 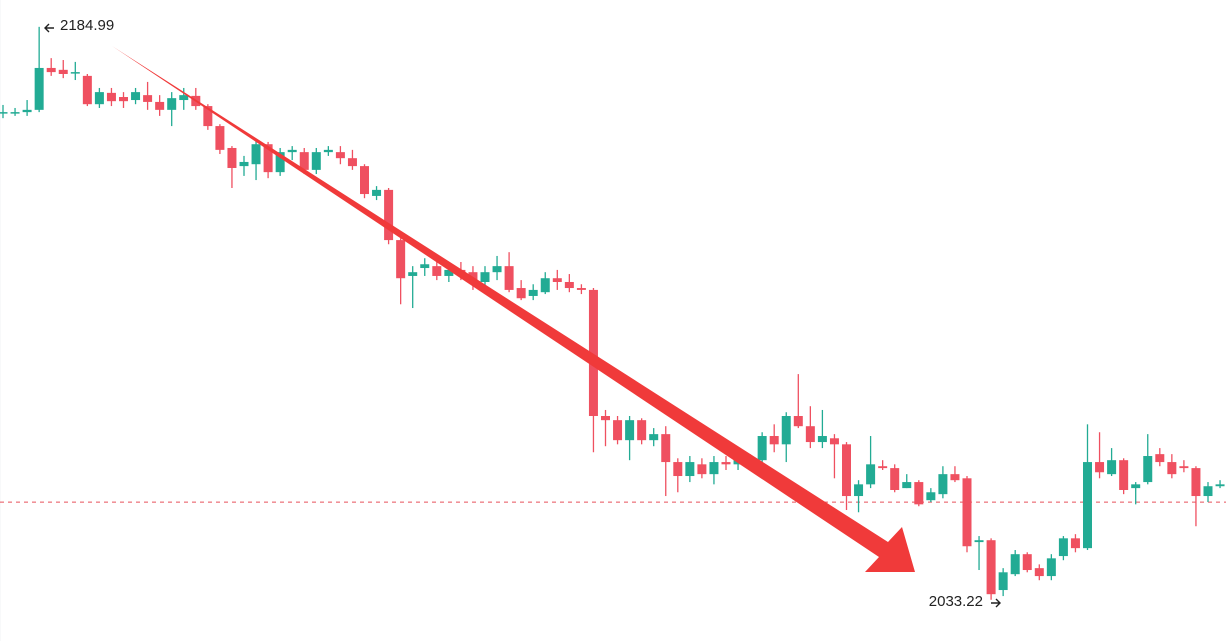 I want to click on high-label: 2184.99, so click(x=87, y=25).